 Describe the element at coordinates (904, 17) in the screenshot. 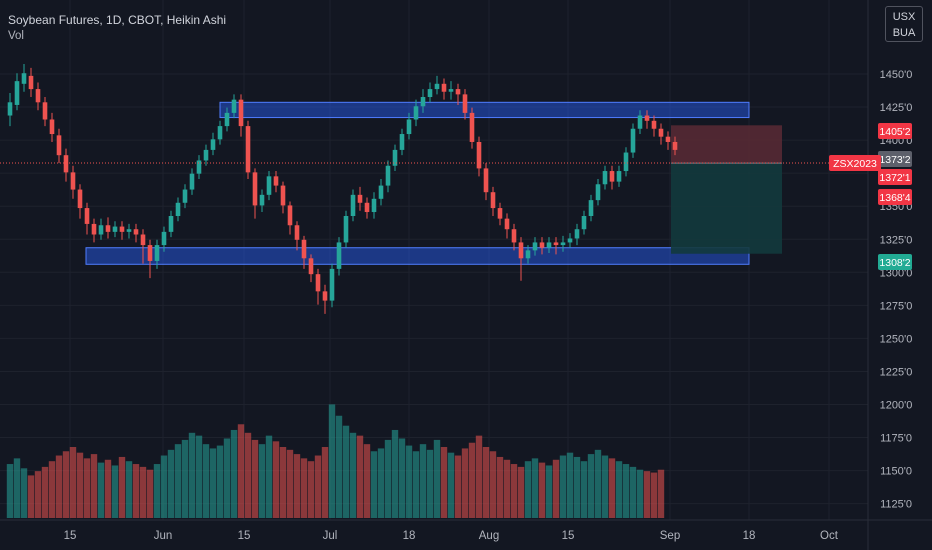

I see `currency-line-1: USX` at that location.